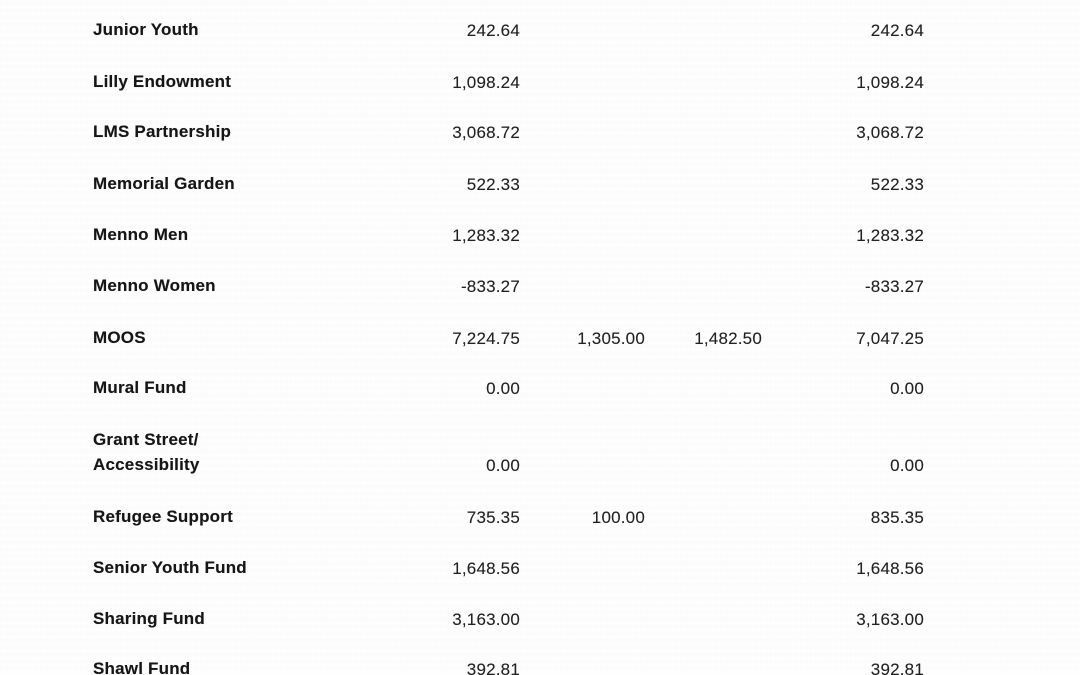  What do you see at coordinates (162, 131) in the screenshot?
I see `fund-name-line: LMS Partnership` at bounding box center [162, 131].